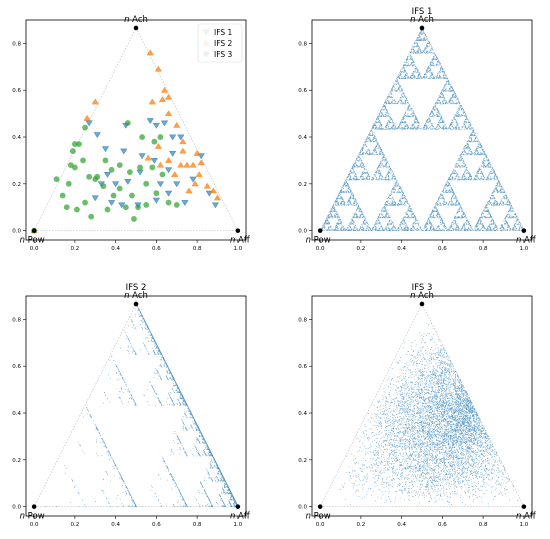 The width and height of the screenshot is (550, 539). I want to click on vertex-right-label: n Aff, so click(526, 241).